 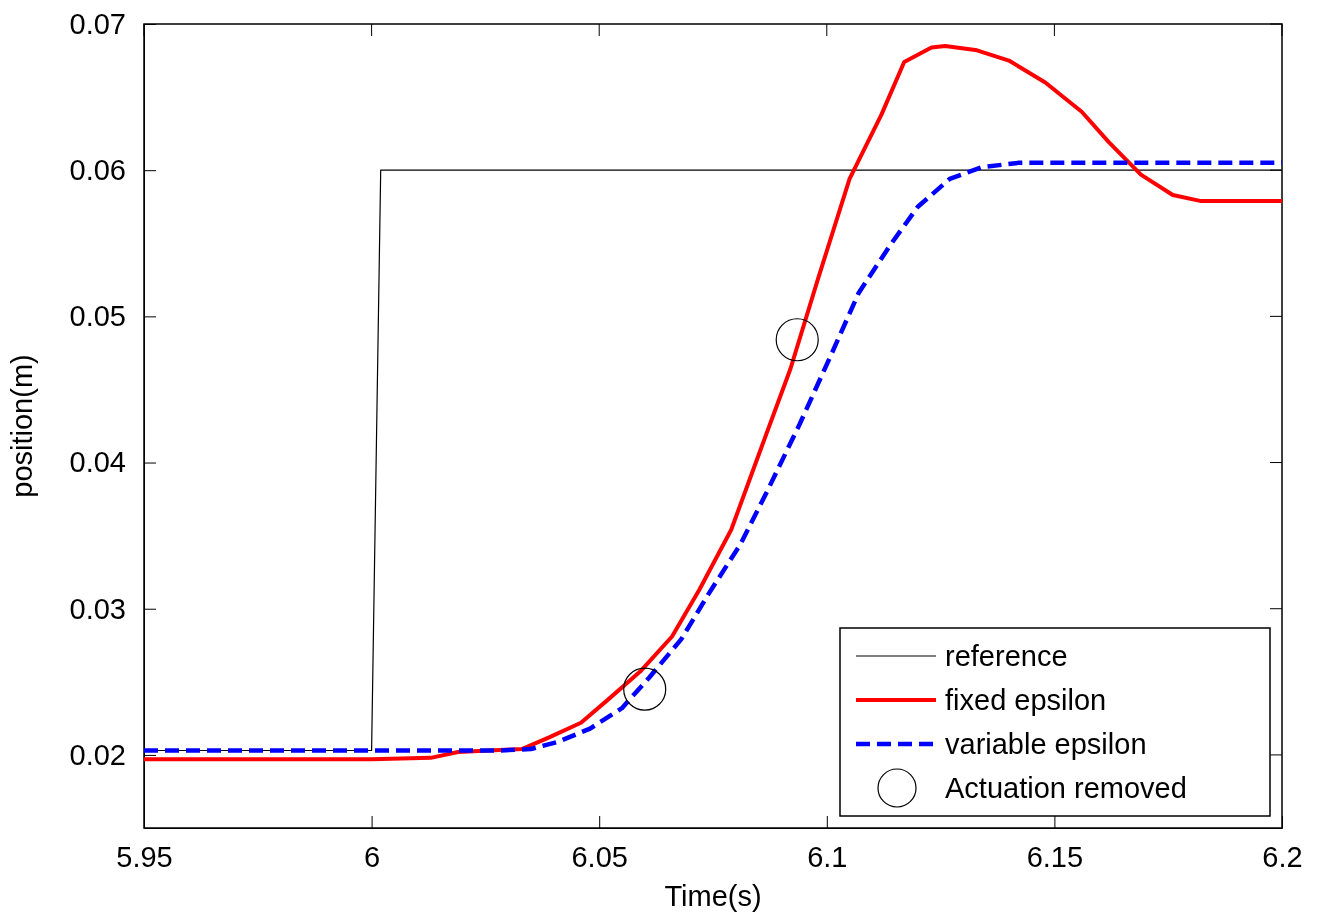 What do you see at coordinates (599, 856) in the screenshot?
I see `x-tick-label: 6.05` at bounding box center [599, 856].